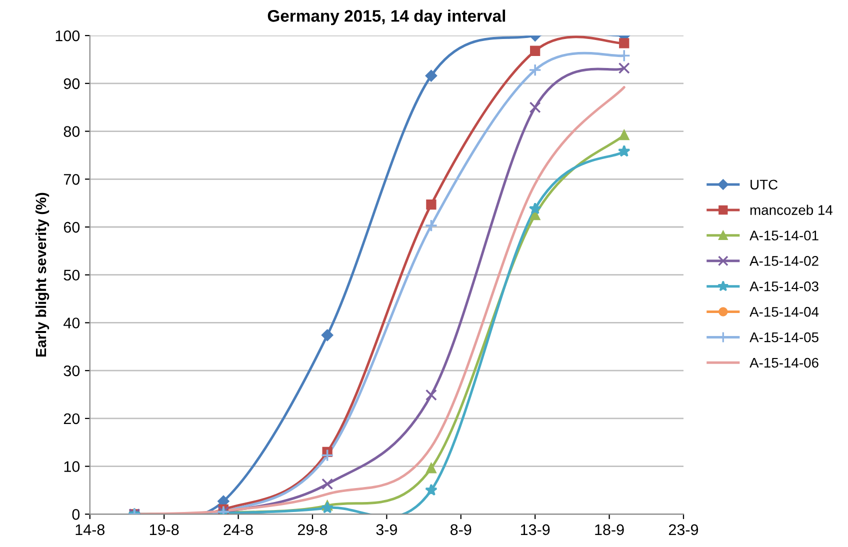  I want to click on legend-label: A-15-14-05, so click(784, 337).